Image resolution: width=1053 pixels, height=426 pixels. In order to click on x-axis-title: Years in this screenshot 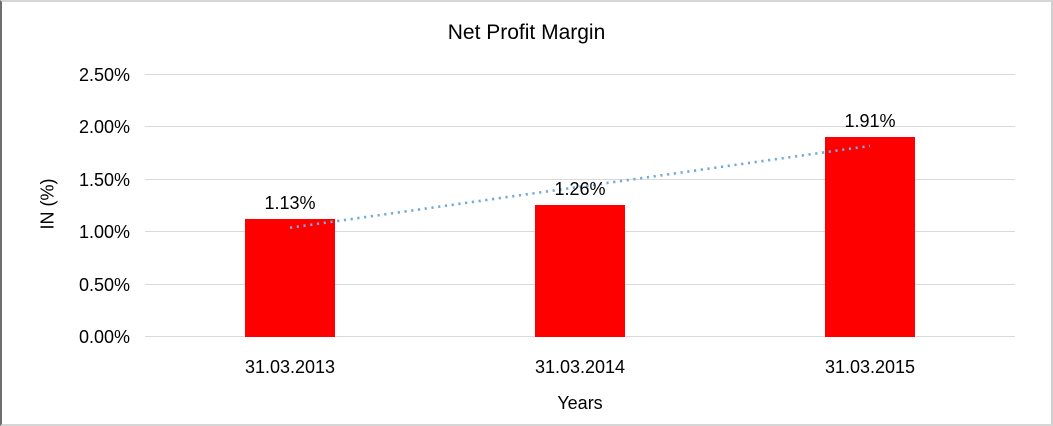, I will do `click(580, 403)`.